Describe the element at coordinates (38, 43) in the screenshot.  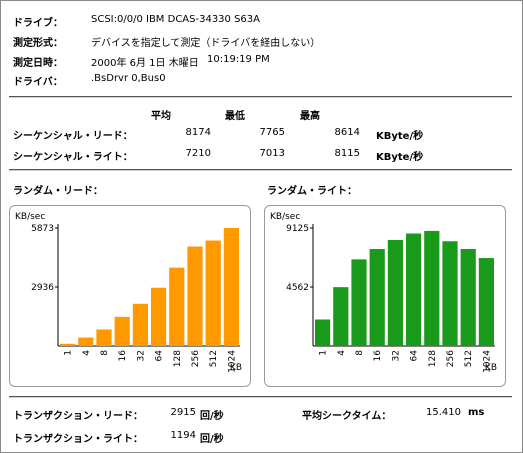
I see `method-label: 測定形式：` at that location.